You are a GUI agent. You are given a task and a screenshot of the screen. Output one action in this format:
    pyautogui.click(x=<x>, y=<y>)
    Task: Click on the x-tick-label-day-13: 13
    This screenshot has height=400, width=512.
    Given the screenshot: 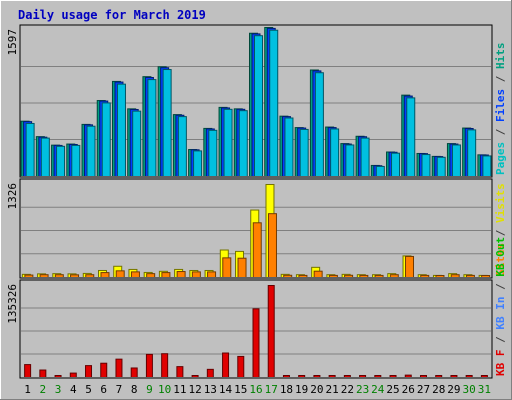 What is the action you would take?
    pyautogui.click(x=210, y=389)
    